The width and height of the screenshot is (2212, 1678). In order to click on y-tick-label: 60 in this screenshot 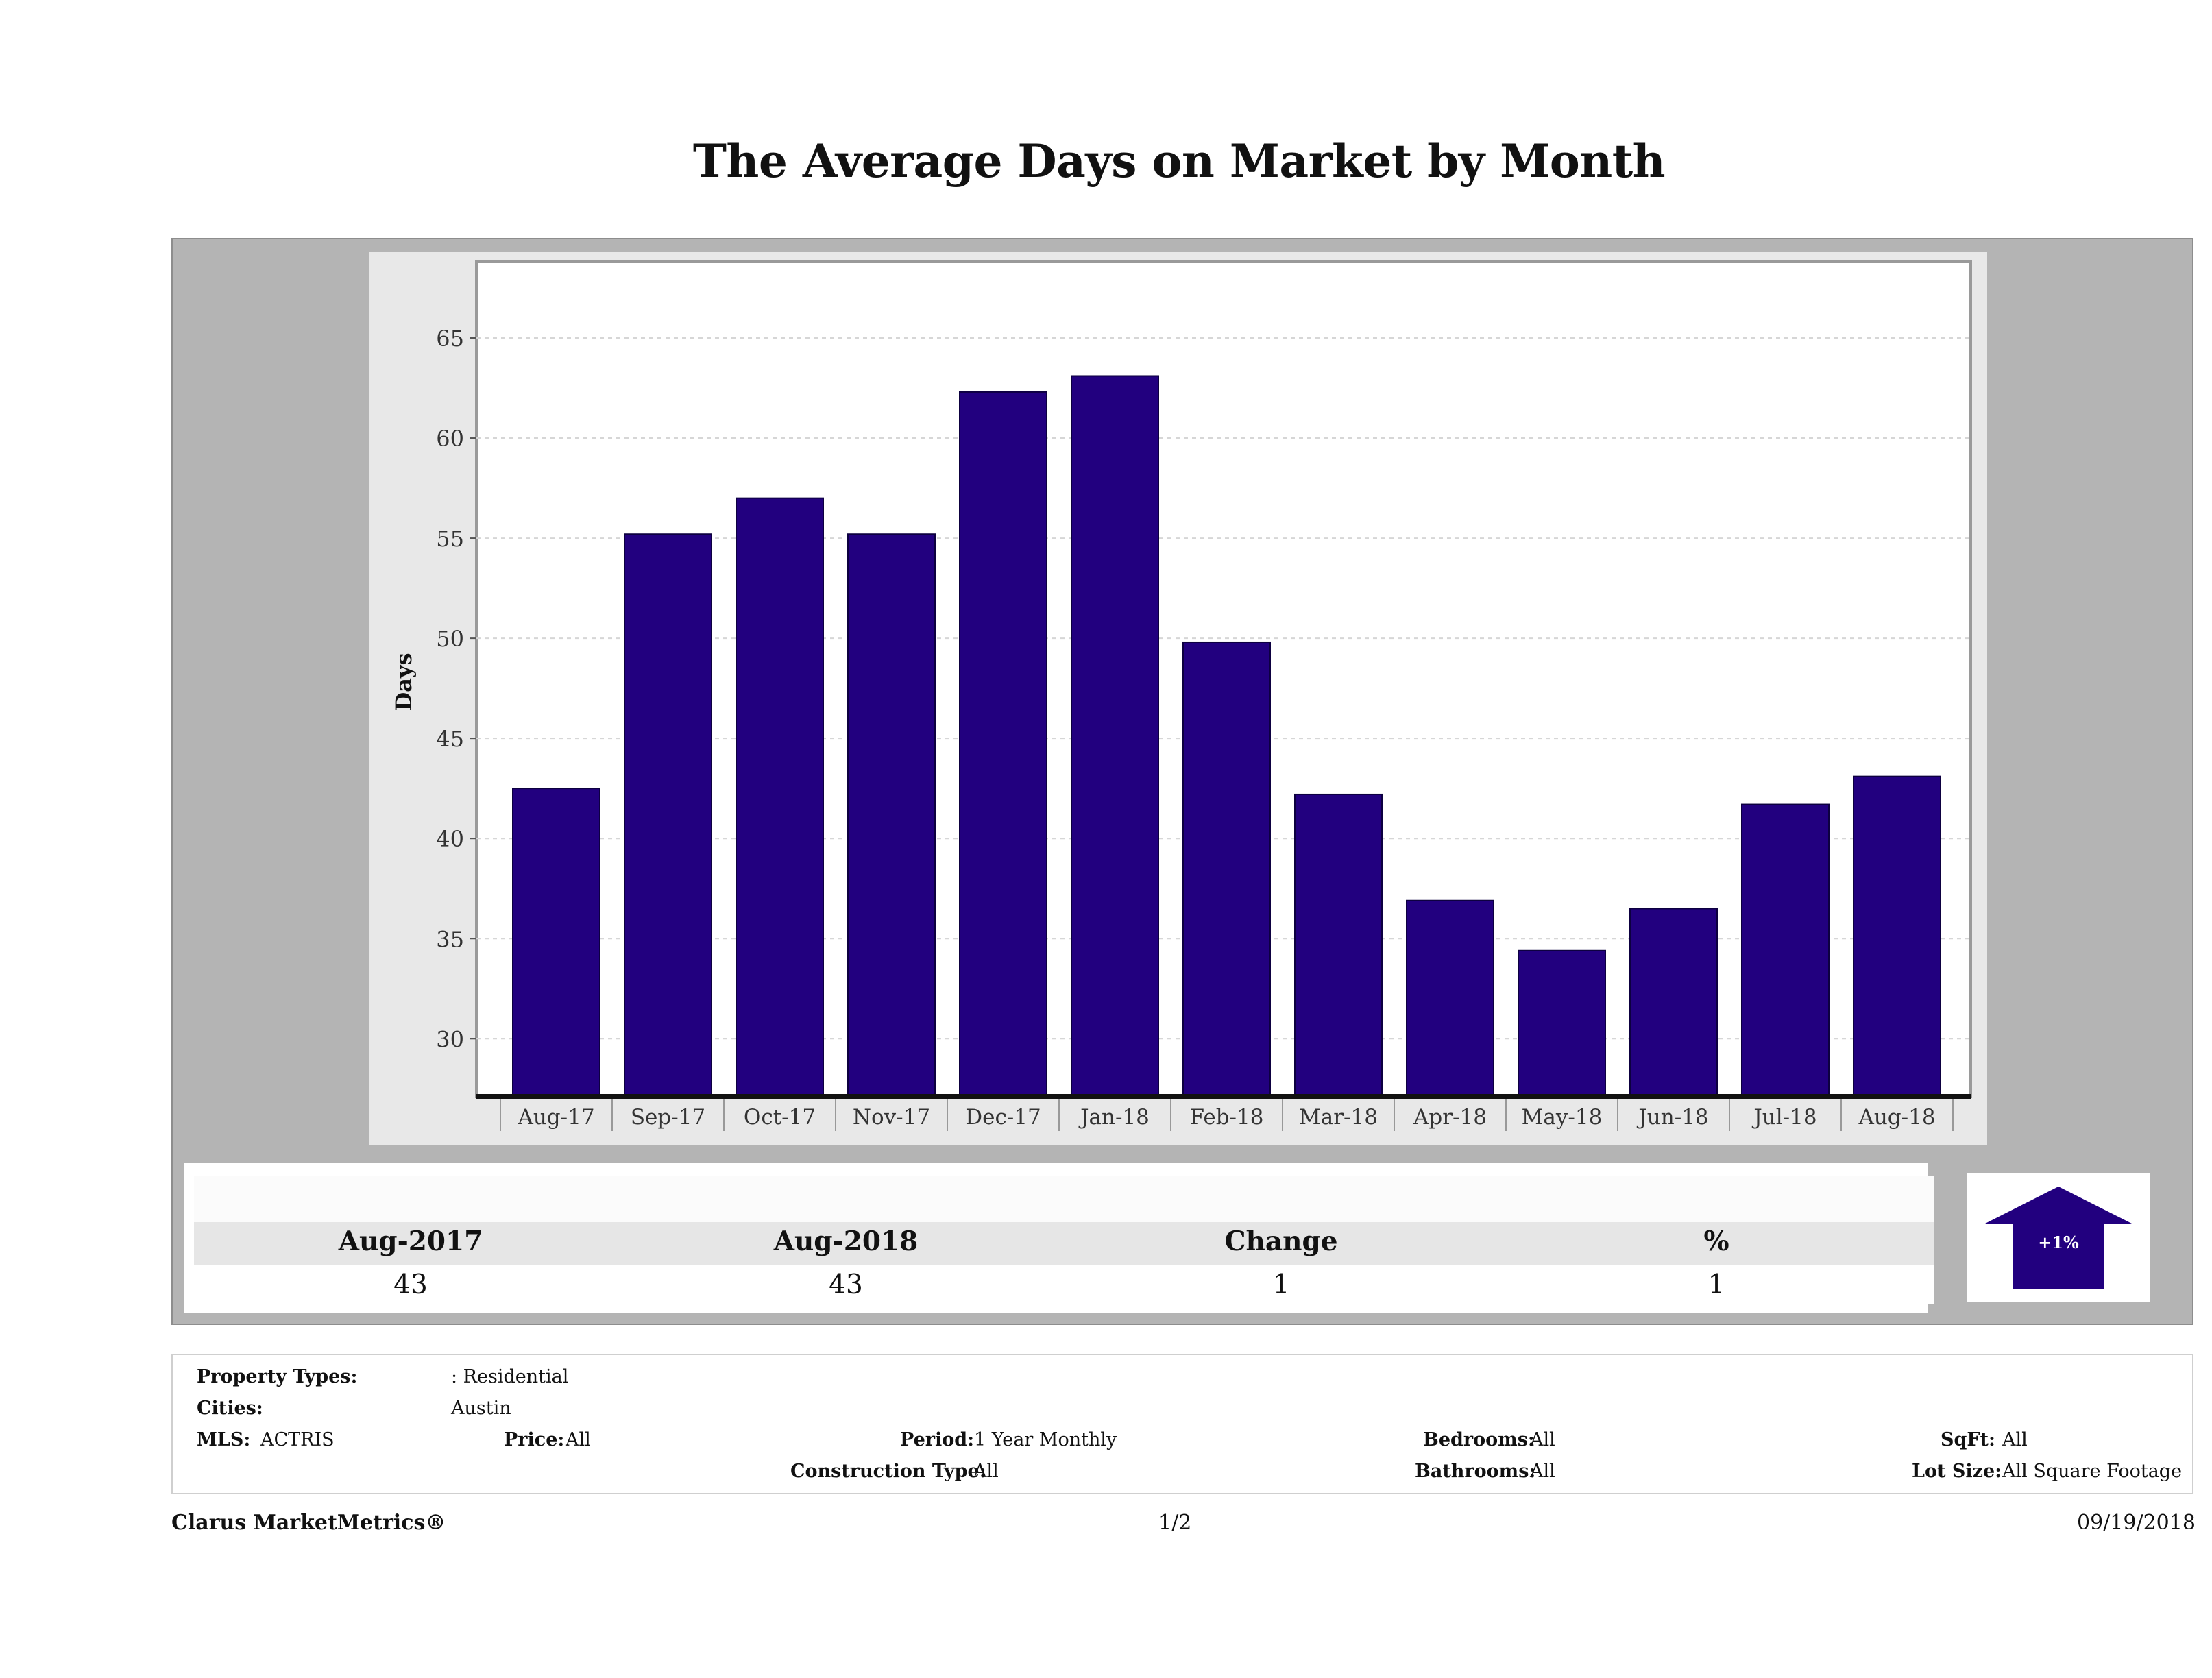, I will do `click(450, 439)`.